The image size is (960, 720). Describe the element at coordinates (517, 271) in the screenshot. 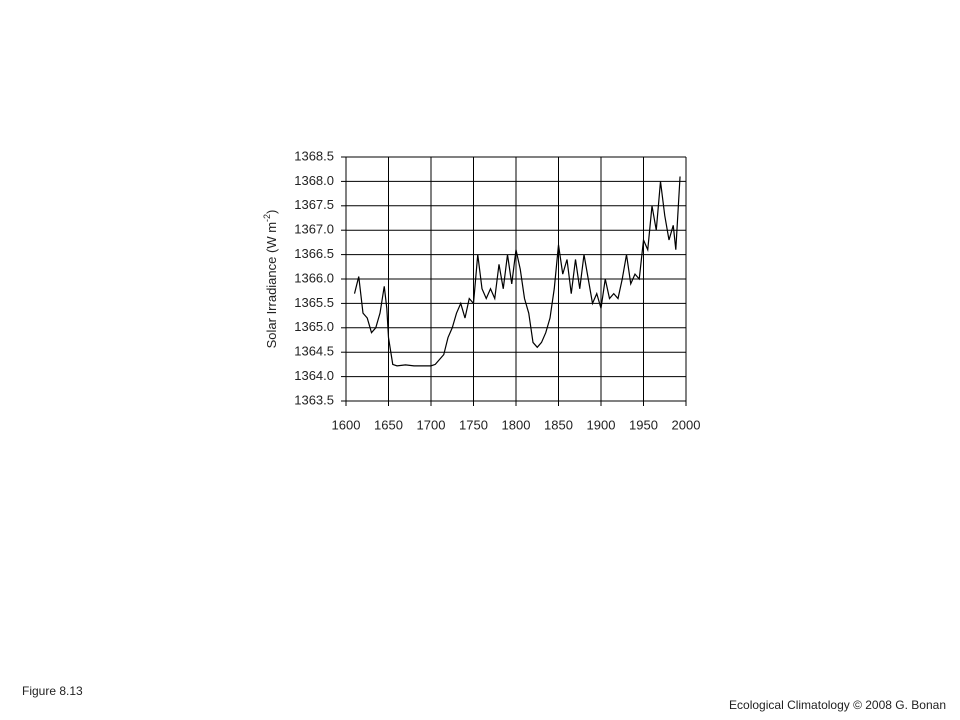

I see `data-line` at that location.